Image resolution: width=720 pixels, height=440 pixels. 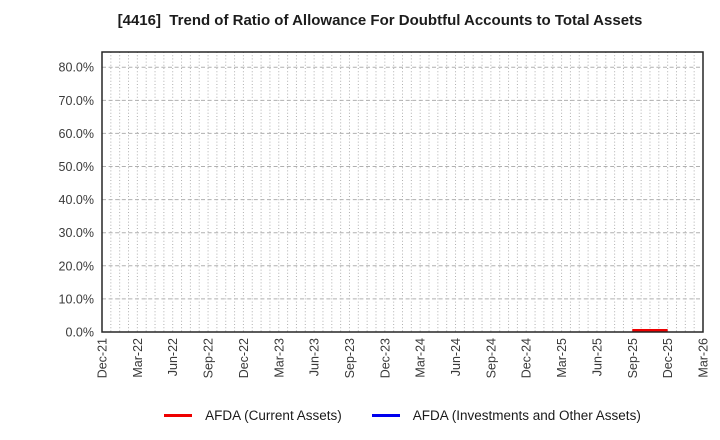 What do you see at coordinates (279, 358) in the screenshot?
I see `x-tick-label: Mar-23` at bounding box center [279, 358].